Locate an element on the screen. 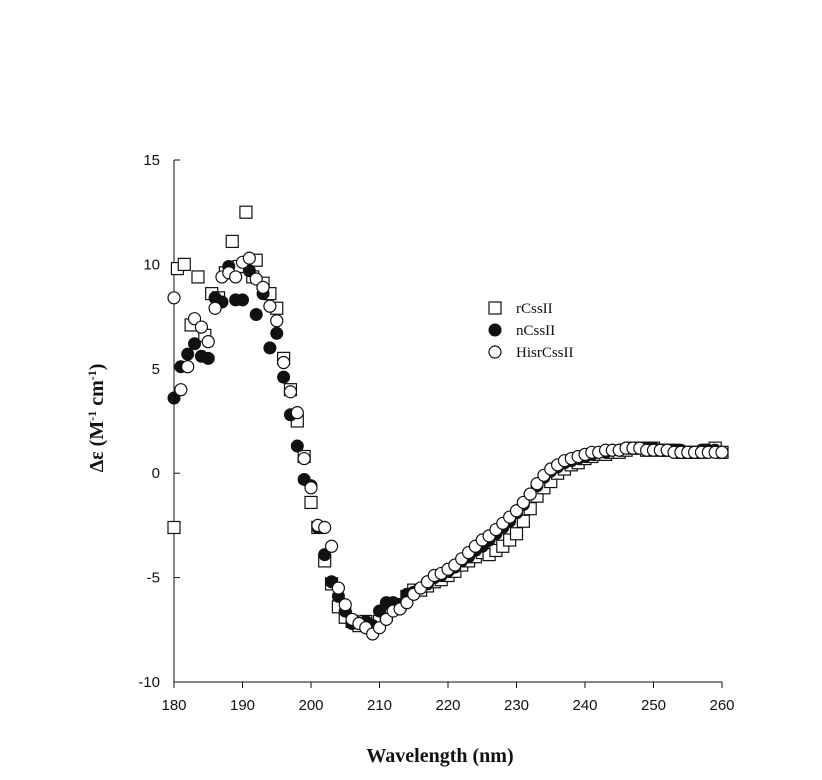 This screenshot has width=822, height=780. x-tick-label: 240 is located at coordinates (584, 705).